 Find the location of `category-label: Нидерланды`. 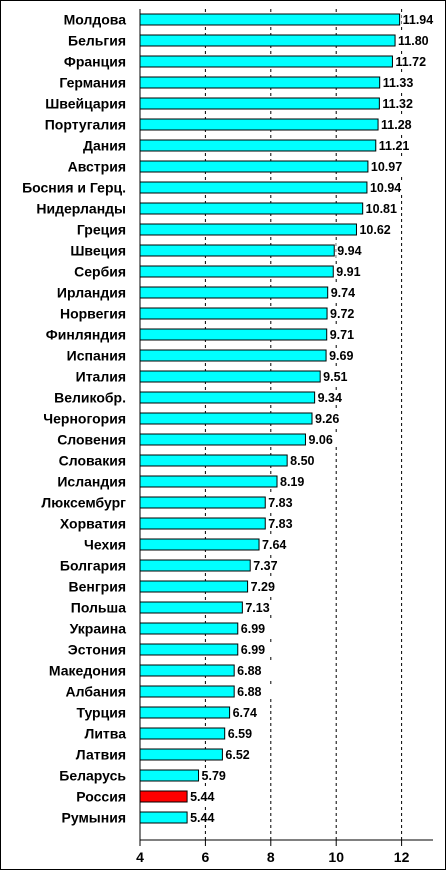

category-label: Нидерланды is located at coordinates (81, 209).